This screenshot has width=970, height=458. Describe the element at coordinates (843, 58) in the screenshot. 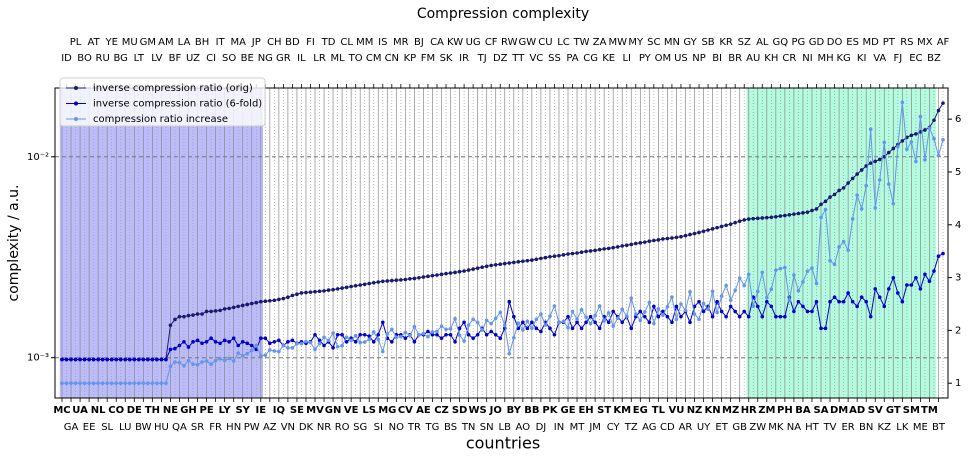

I see `x-tick-label: KG` at that location.